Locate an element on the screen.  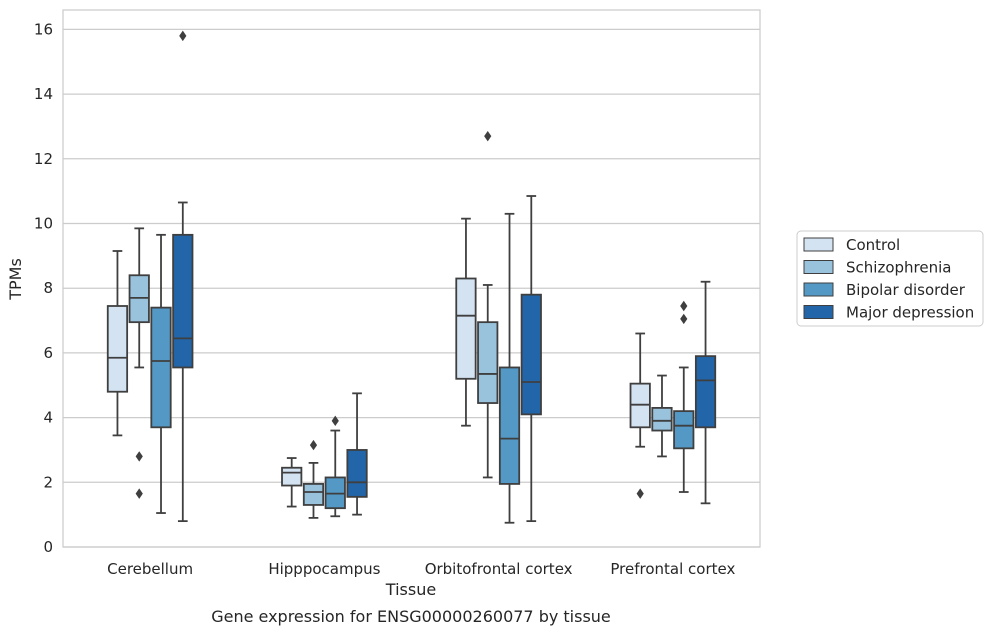
legend-label-schizophrenia: Schizophrenia is located at coordinates (898, 268).